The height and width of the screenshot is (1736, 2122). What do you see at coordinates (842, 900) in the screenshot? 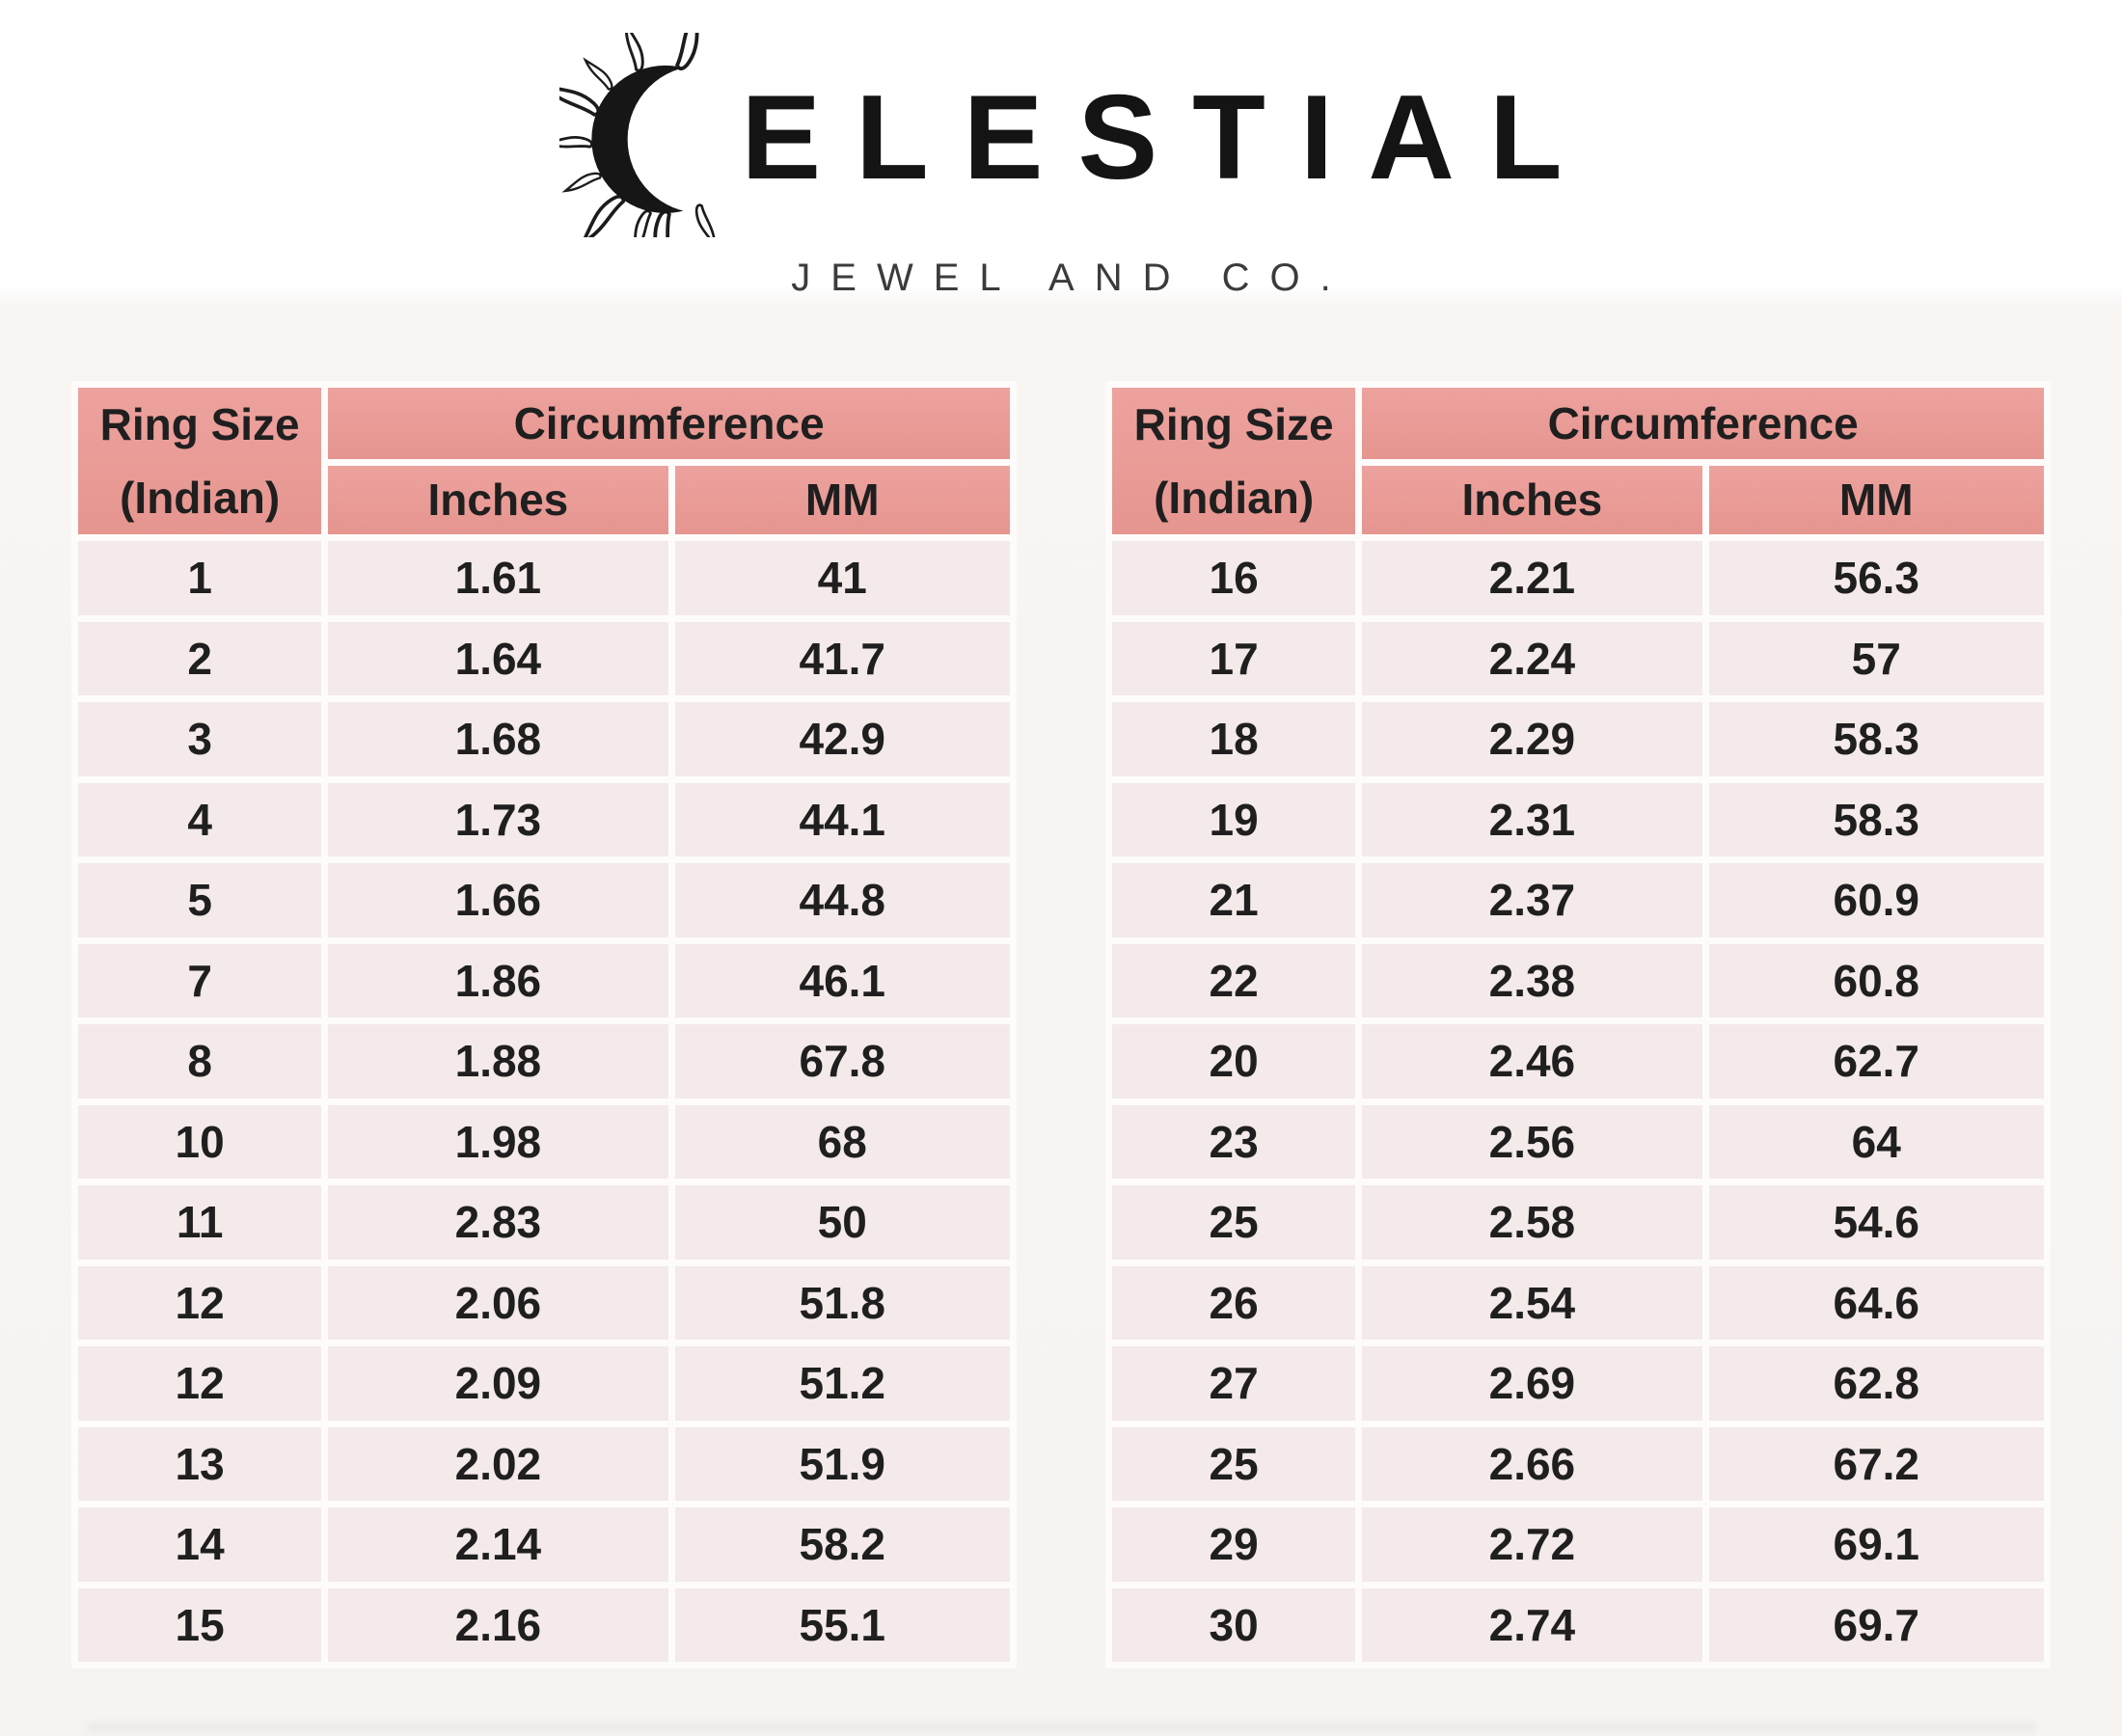
I see `mm-cell: 44.8` at bounding box center [842, 900].